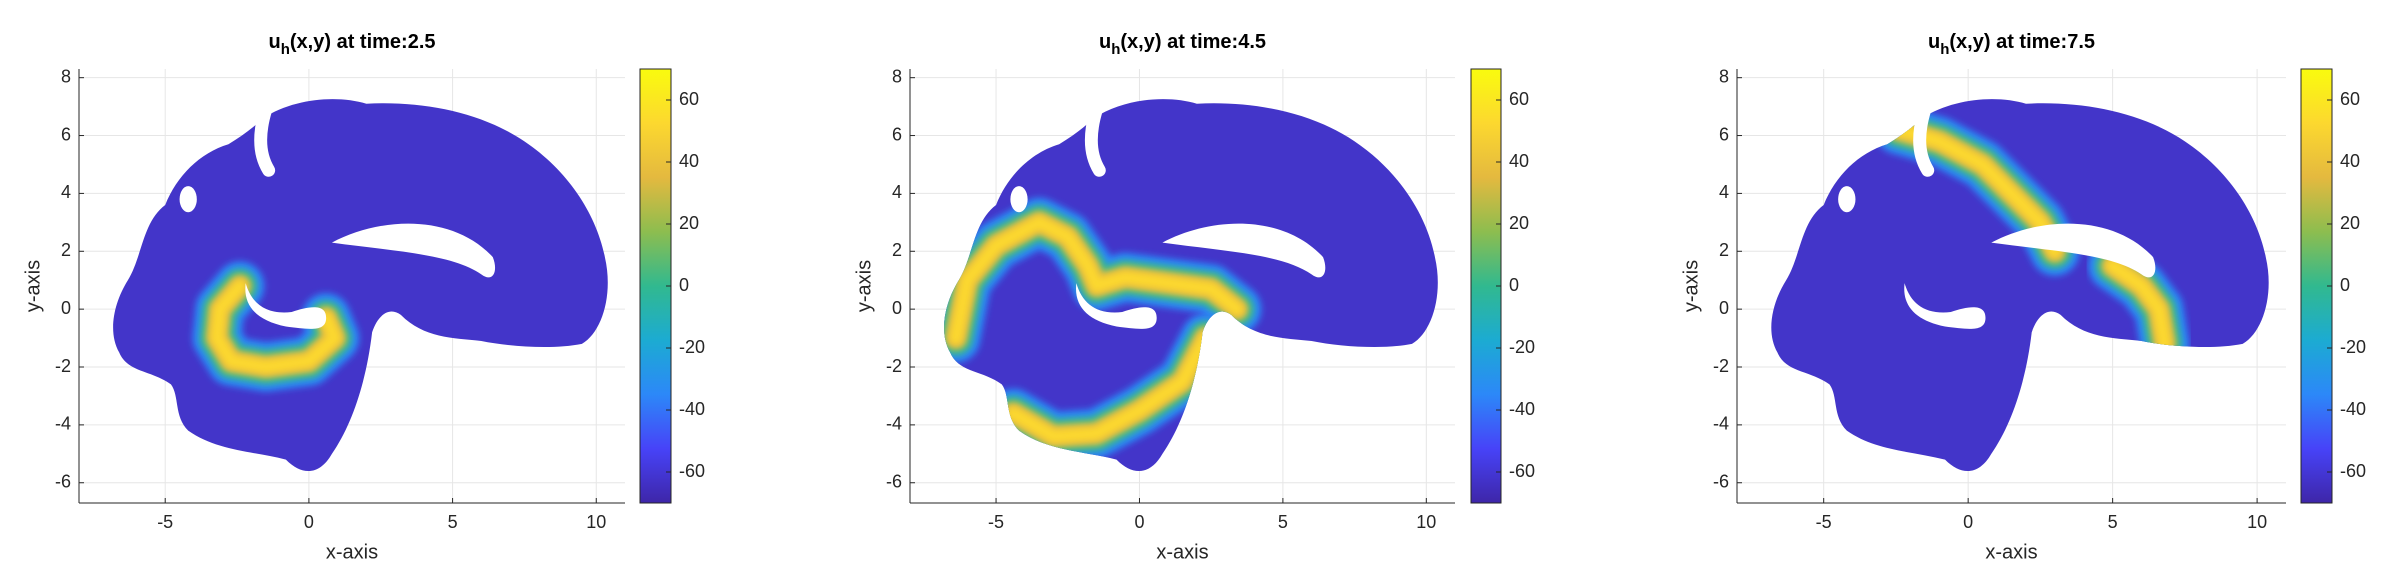 The image size is (2390, 574). I want to click on title-rest: (x,y) at time:2.5, so click(363, 42).